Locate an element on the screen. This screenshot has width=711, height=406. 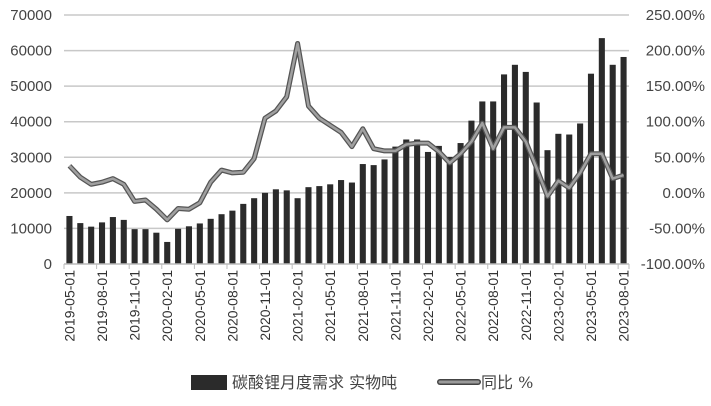
legend-bar-swatch is located at coordinates (209, 382).